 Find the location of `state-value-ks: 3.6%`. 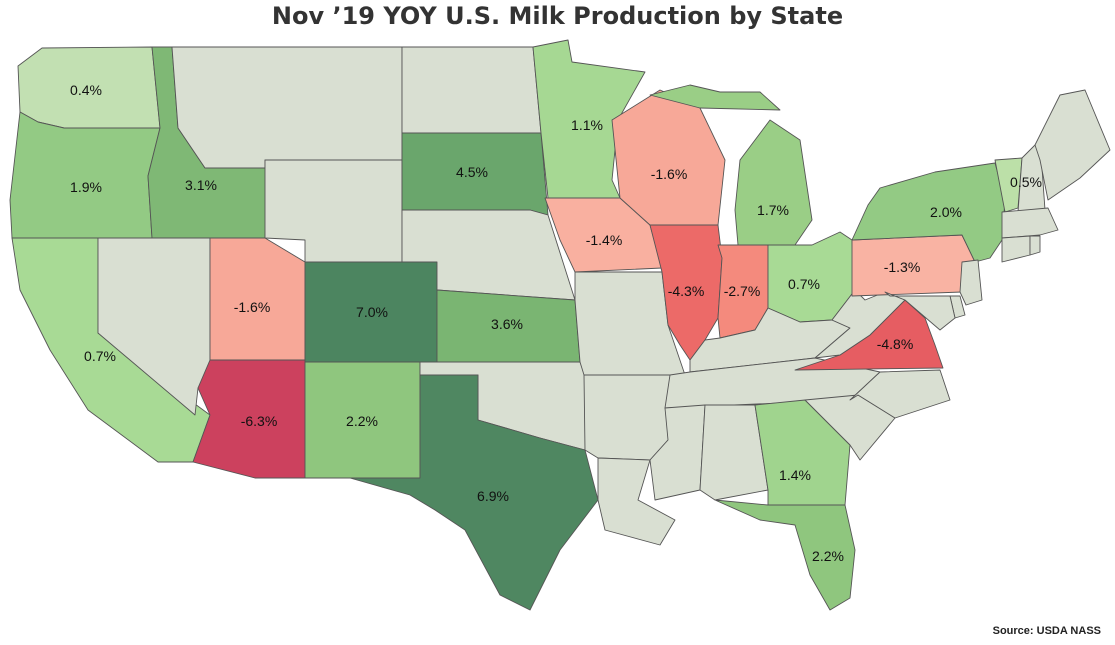

state-value-ks: 3.6% is located at coordinates (507, 324).